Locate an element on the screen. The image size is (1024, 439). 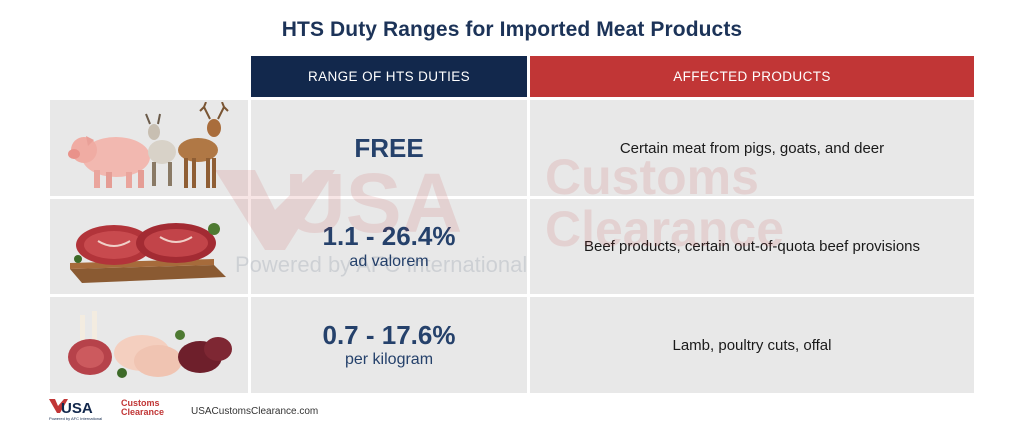
row-2-duty-basis: ad valorem is located at coordinates (389, 261).